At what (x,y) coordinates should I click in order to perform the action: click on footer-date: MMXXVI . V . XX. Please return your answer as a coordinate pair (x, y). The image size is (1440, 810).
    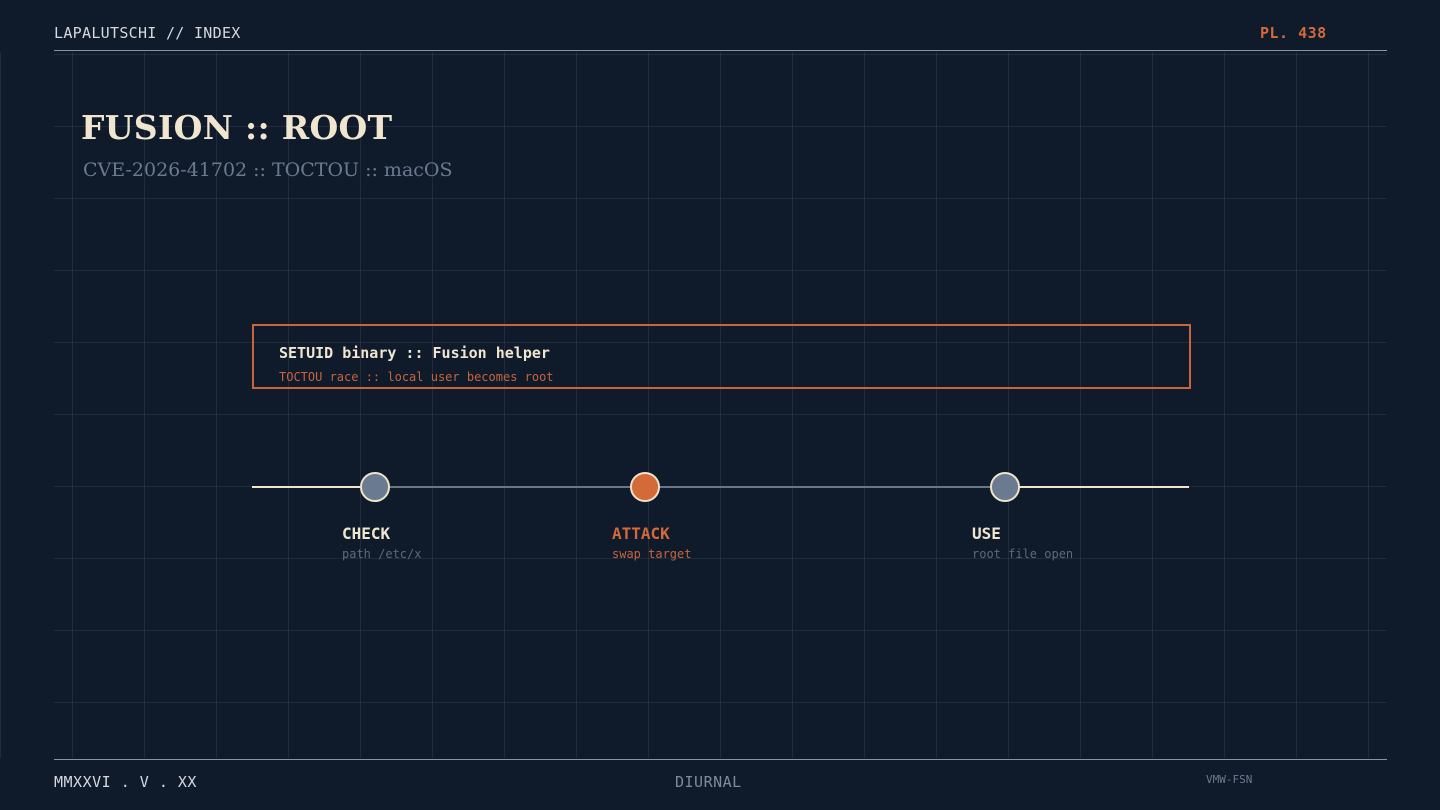
    Looking at the image, I should click on (125, 782).